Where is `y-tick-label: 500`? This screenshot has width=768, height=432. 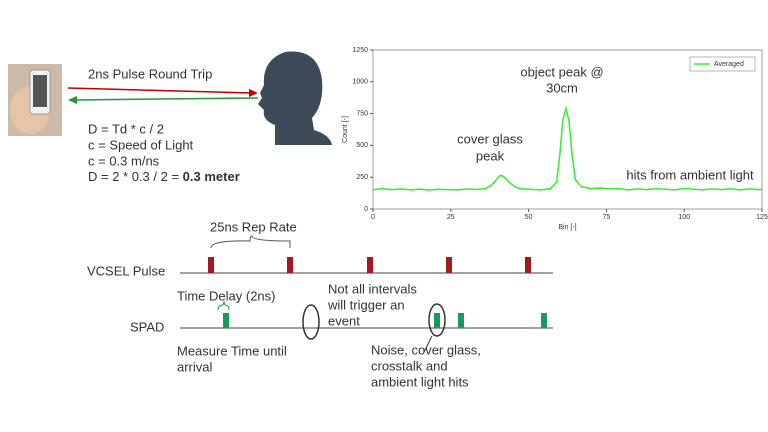 y-tick-label: 500 is located at coordinates (362, 145).